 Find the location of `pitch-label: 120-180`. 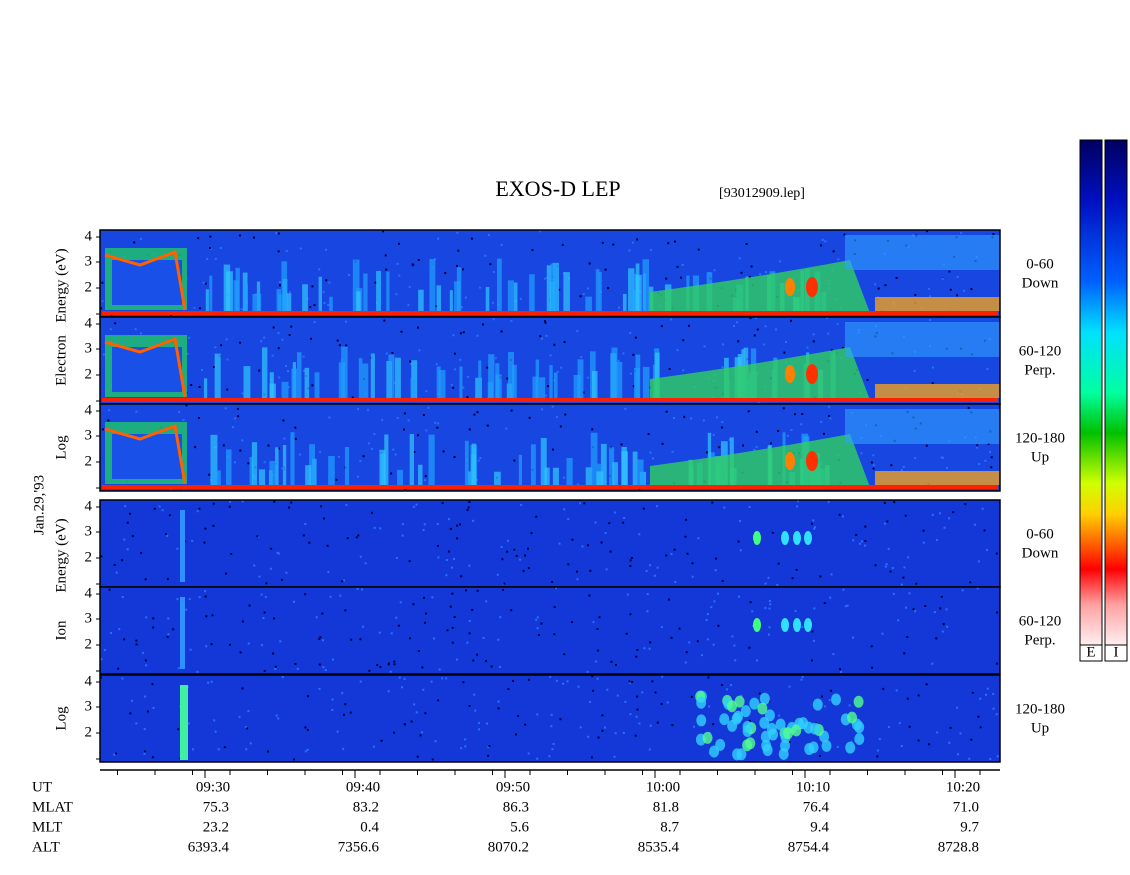

pitch-label: 120-180 is located at coordinates (1040, 709).